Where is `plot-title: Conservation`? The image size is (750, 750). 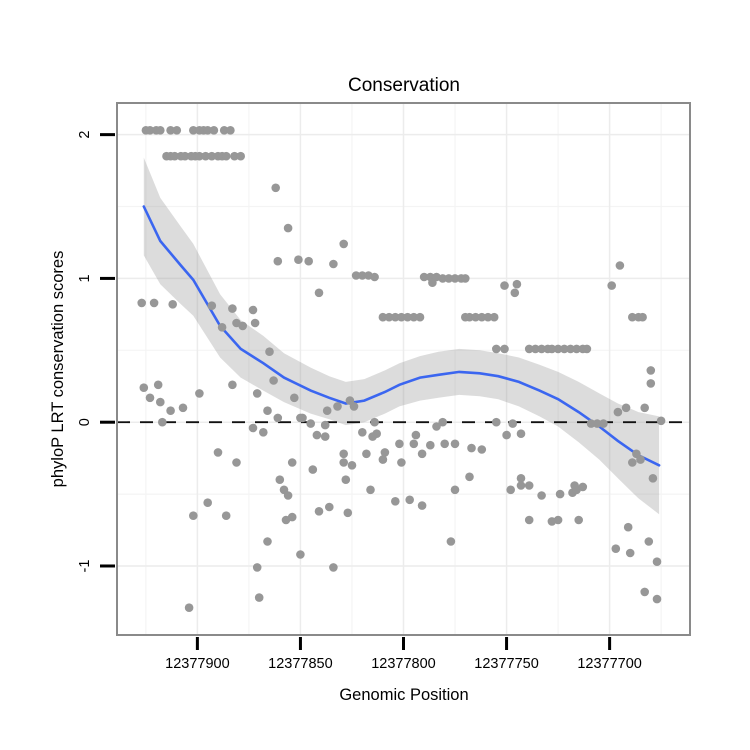 plot-title: Conservation is located at coordinates (404, 85).